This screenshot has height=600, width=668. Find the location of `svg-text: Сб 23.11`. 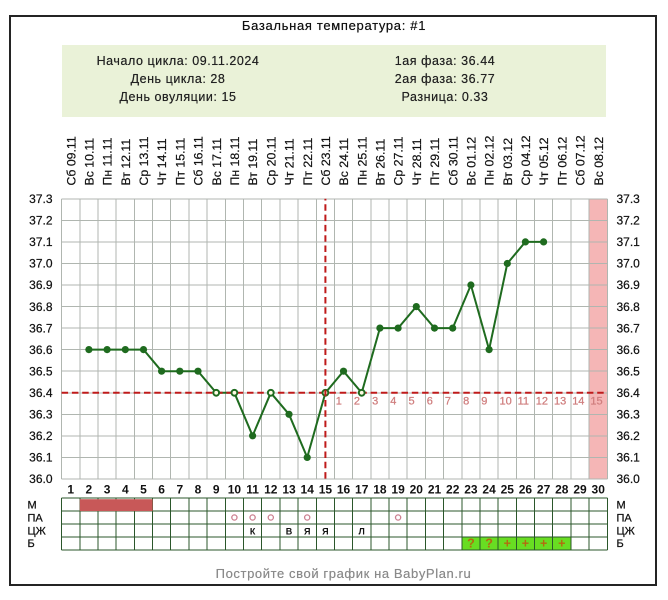

svg-text: Сб 23.11 is located at coordinates (326, 160).